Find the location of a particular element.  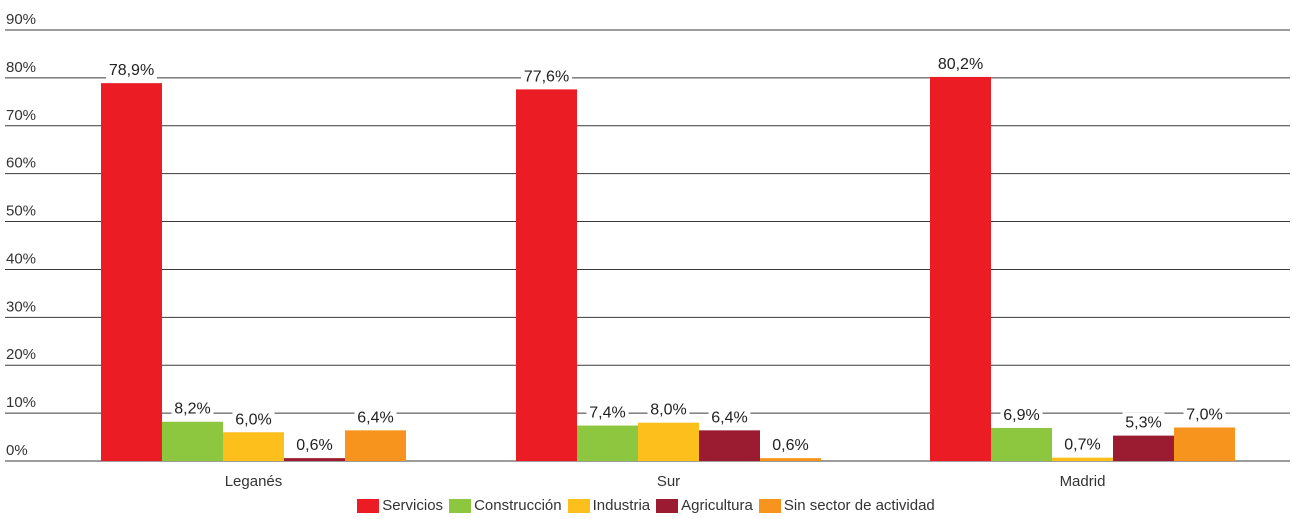

y-tick-label: 0% is located at coordinates (17, 450).